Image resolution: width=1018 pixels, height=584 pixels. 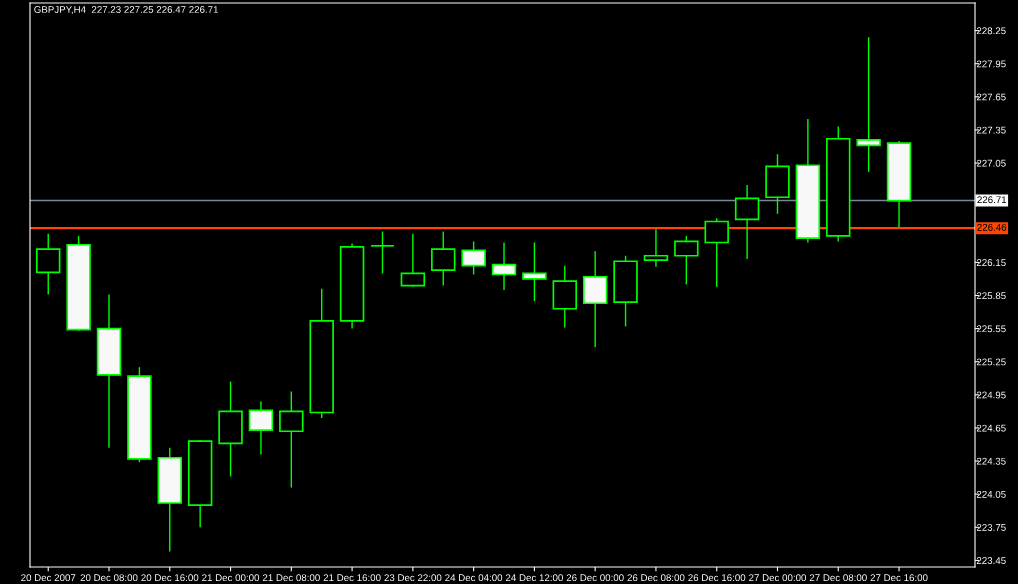 I want to click on y-tick-label: 226.15, so click(x=991, y=262).